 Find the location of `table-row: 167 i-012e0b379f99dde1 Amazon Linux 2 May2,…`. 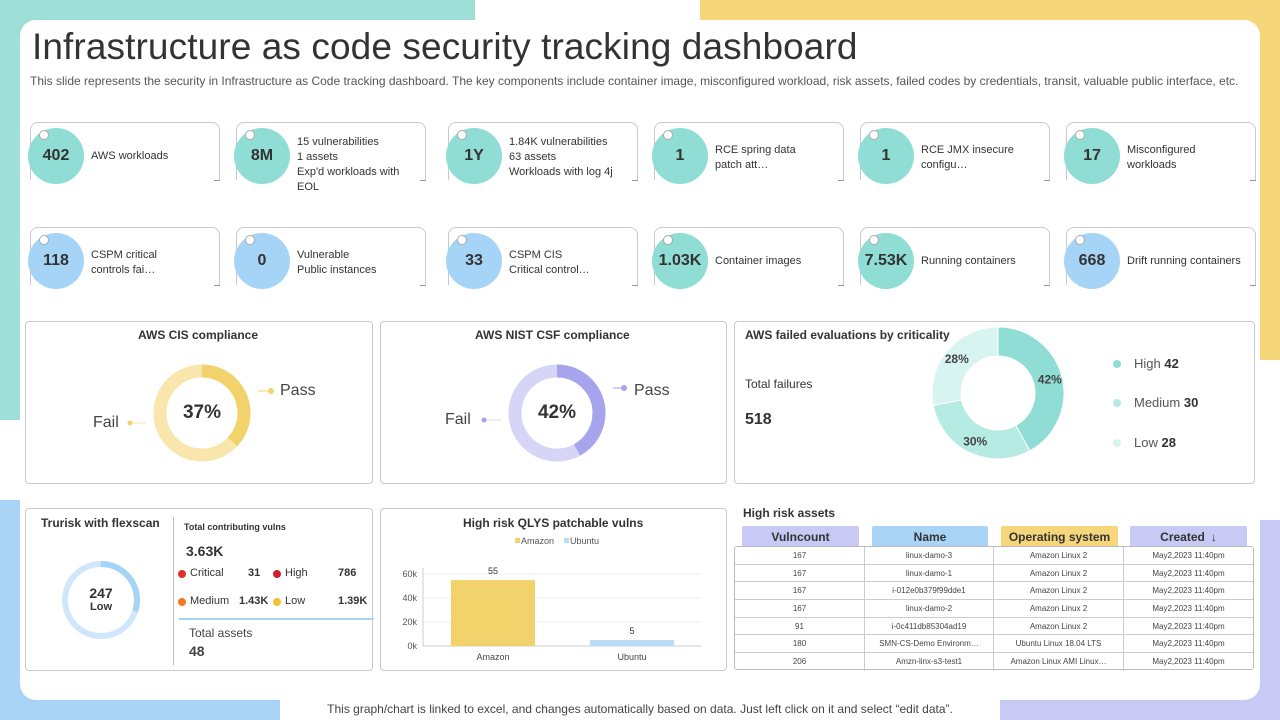

table-row: 167 i-012e0b379f99dde1 Amazon Linux 2 May2,… is located at coordinates (994, 591).